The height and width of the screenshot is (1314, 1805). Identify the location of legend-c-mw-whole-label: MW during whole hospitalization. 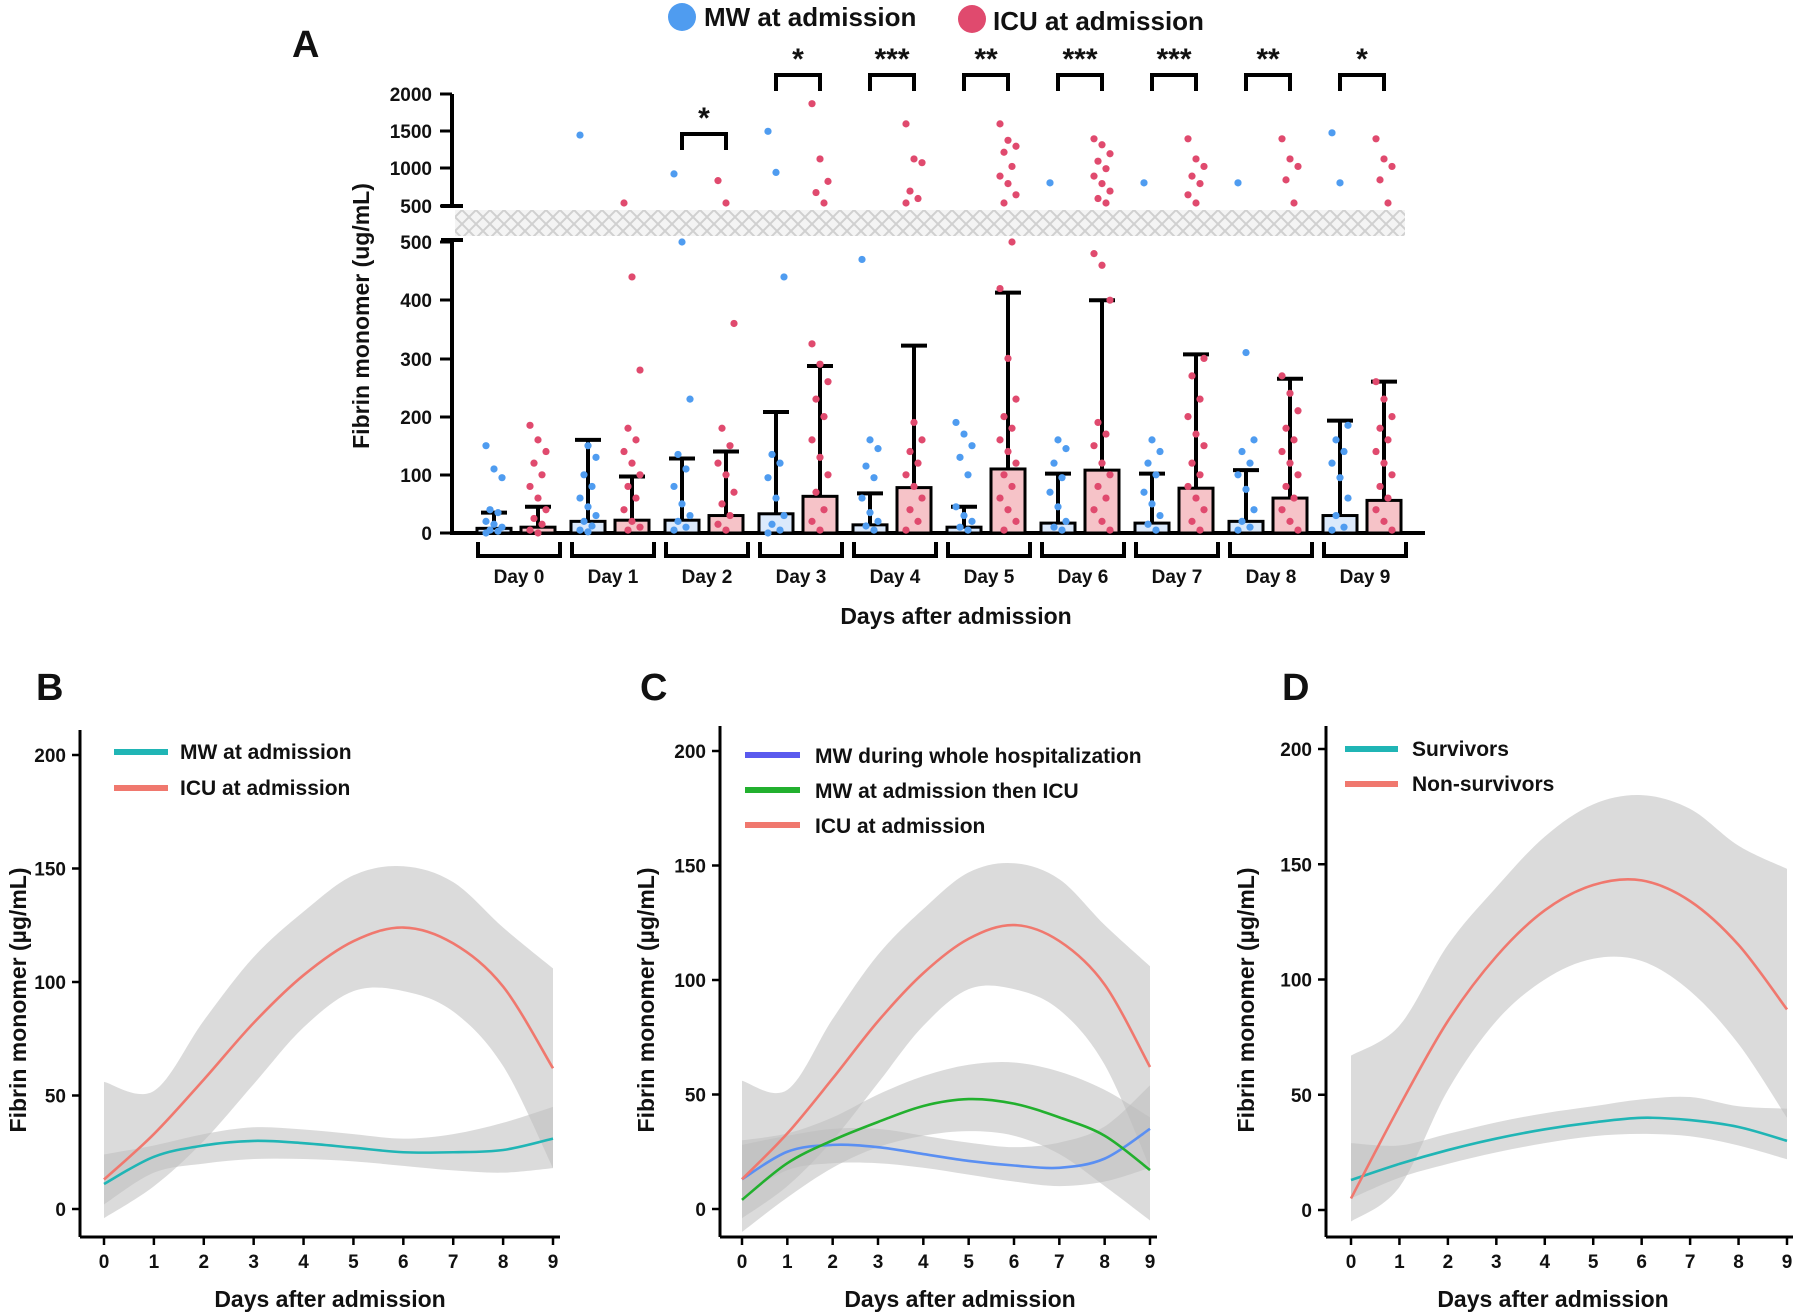
(978, 756).